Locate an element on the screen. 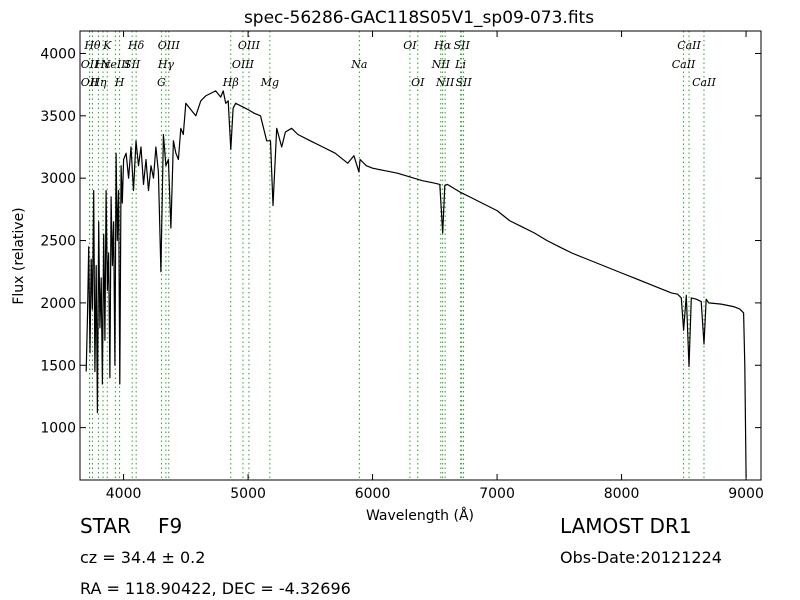 This screenshot has width=800, height=600. redshift-cz: cz = 34.4 ± 0.2 is located at coordinates (143, 557).